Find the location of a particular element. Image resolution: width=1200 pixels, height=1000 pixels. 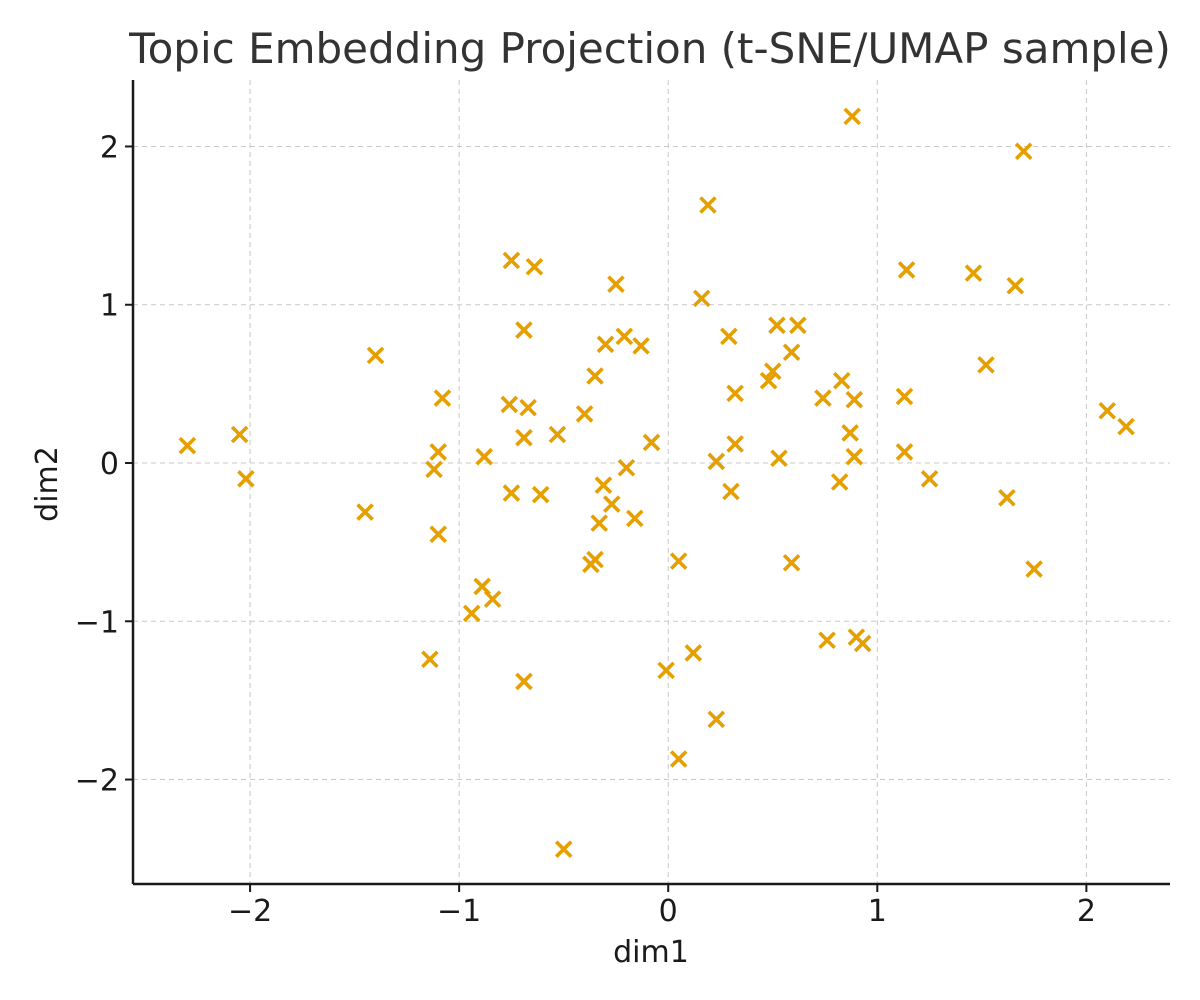

y-tick-label: −1 is located at coordinates (97, 622).